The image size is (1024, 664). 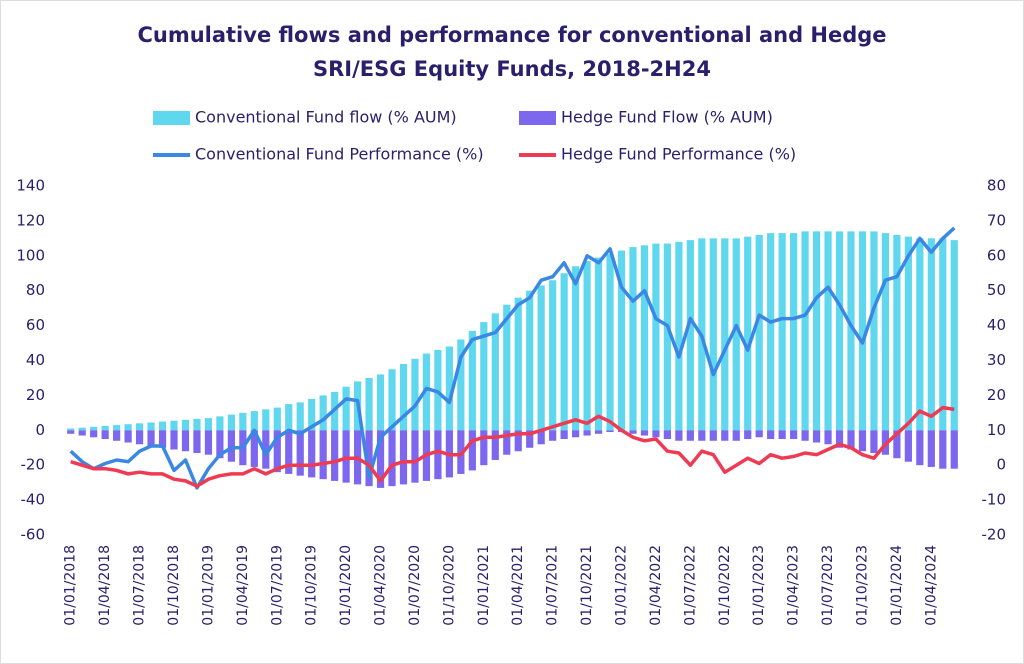 What do you see at coordinates (996, 360) in the screenshot?
I see `y2-tick-label: 30` at bounding box center [996, 360].